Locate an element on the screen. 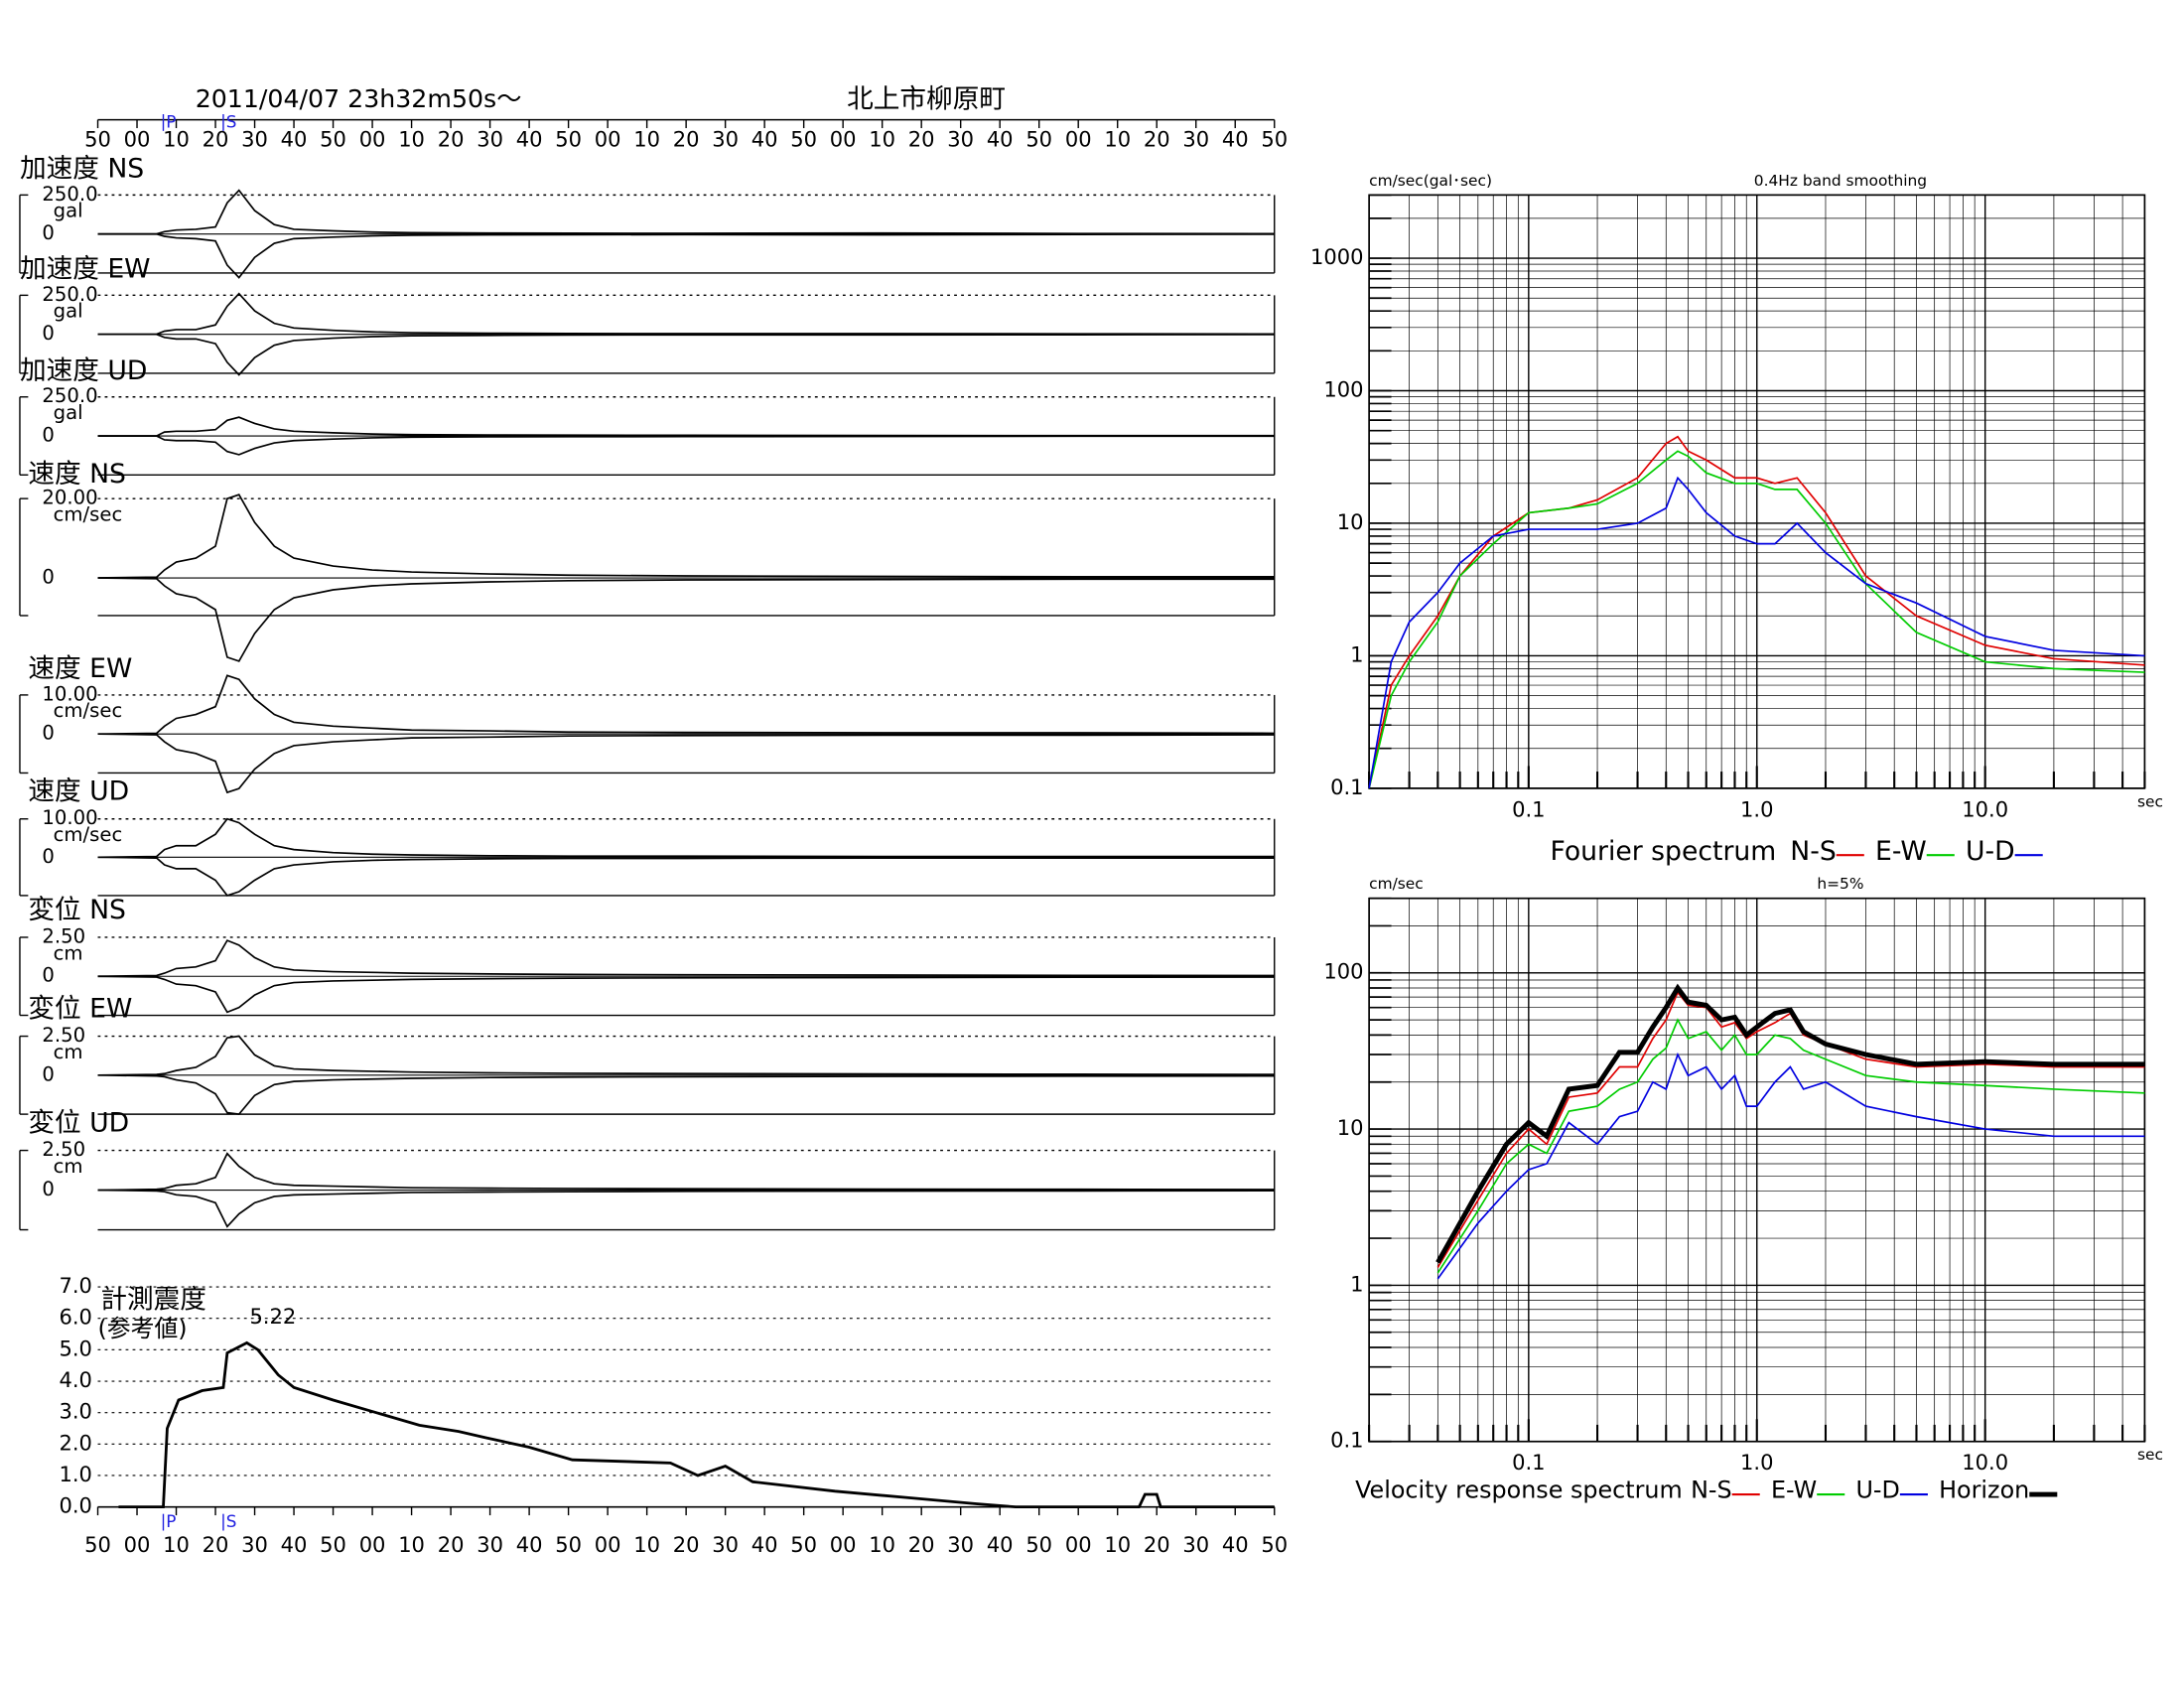 The image size is (2184, 1688). y-tick-label: 6.0 is located at coordinates (75, 1317).